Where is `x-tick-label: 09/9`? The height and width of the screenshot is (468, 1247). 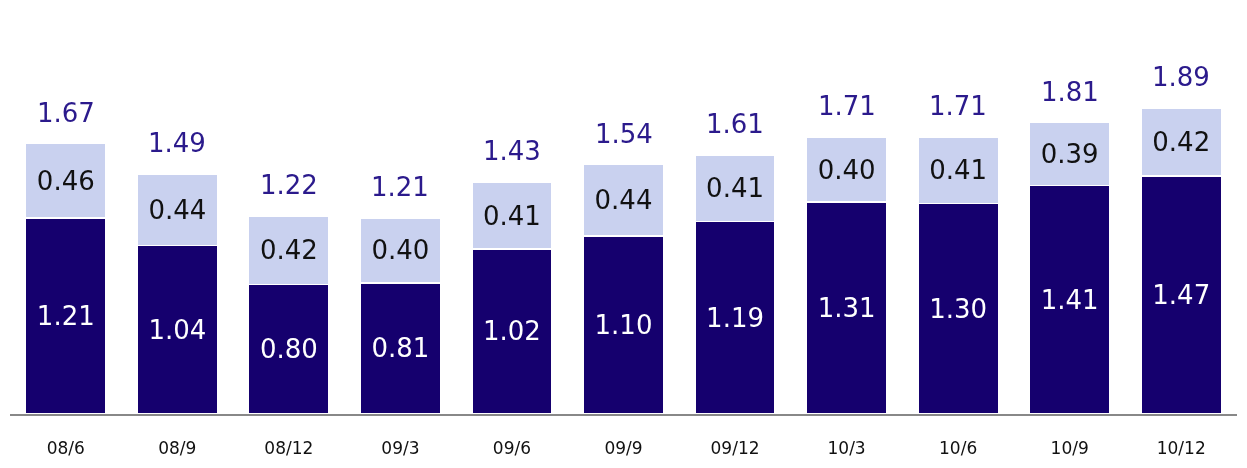 x-tick-label: 09/9 is located at coordinates (623, 448).